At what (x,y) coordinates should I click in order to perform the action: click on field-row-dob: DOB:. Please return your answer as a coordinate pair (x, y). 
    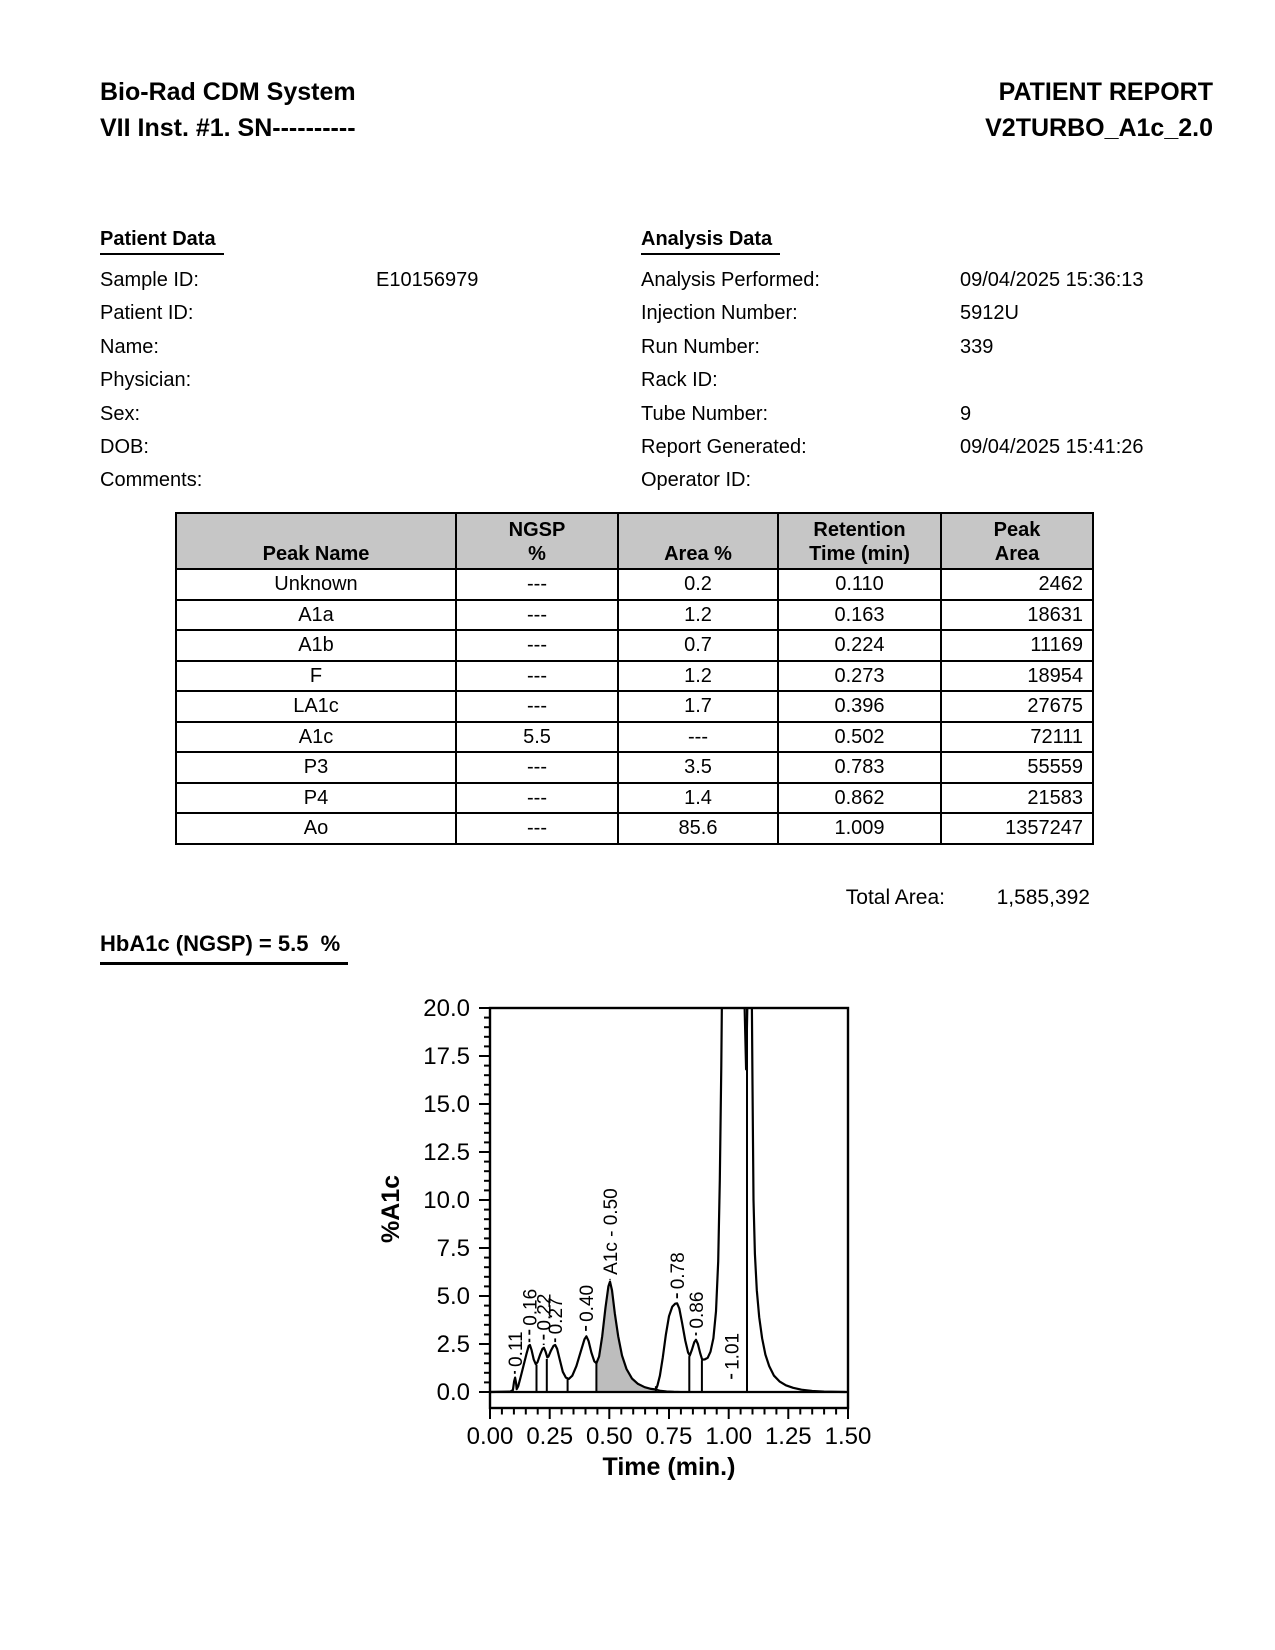
    Looking at the image, I should click on (365, 452).